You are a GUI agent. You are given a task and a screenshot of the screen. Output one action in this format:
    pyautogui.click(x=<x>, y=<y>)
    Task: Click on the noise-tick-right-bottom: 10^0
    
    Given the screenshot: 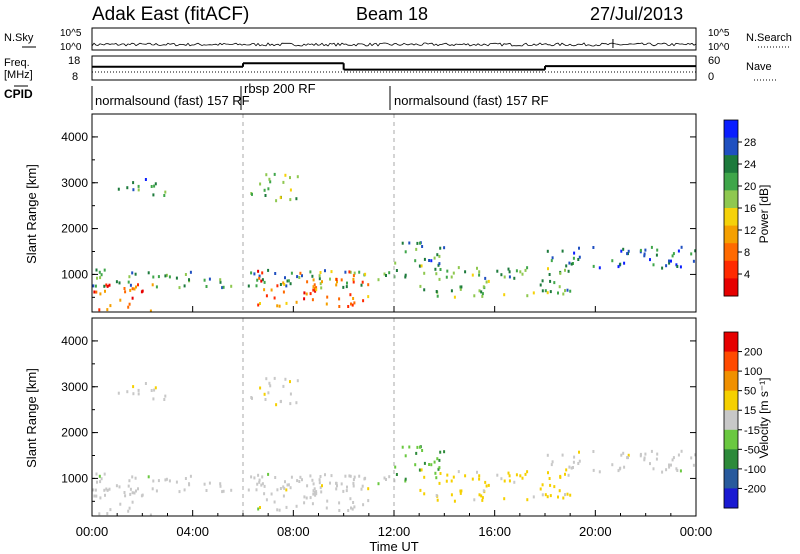 What is the action you would take?
    pyautogui.click(x=719, y=47)
    